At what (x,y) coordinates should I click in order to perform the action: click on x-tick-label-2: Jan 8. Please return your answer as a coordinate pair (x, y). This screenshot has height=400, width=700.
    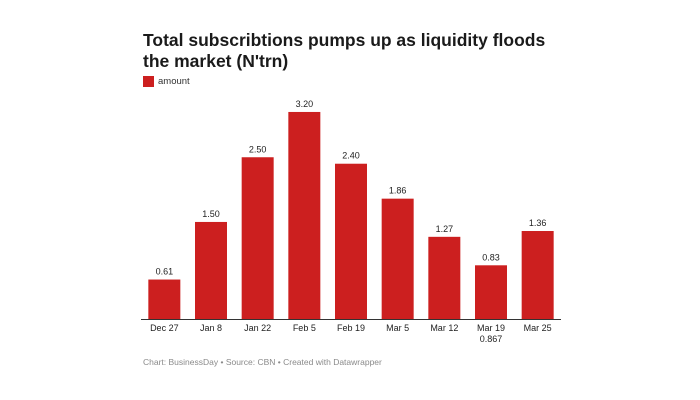
    Looking at the image, I should click on (211, 328).